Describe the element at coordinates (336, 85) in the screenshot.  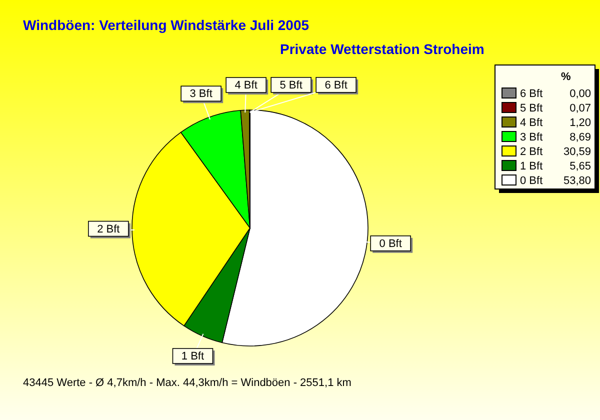
I see `legend-label: 6 Bft` at that location.